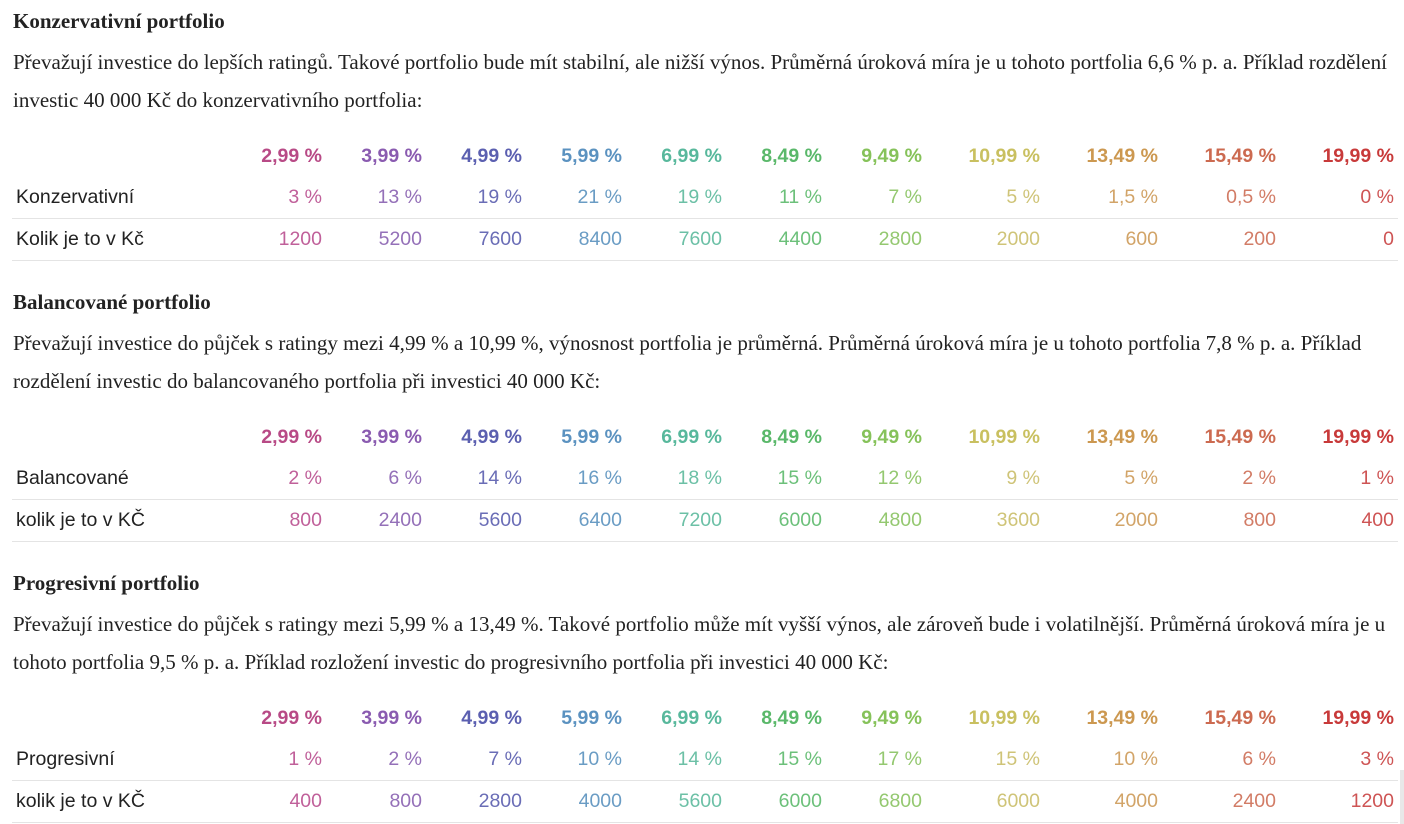 Image resolution: width=1404 pixels, height=824 pixels. What do you see at coordinates (900, 520) in the screenshot?
I see `table-cell: 4800` at bounding box center [900, 520].